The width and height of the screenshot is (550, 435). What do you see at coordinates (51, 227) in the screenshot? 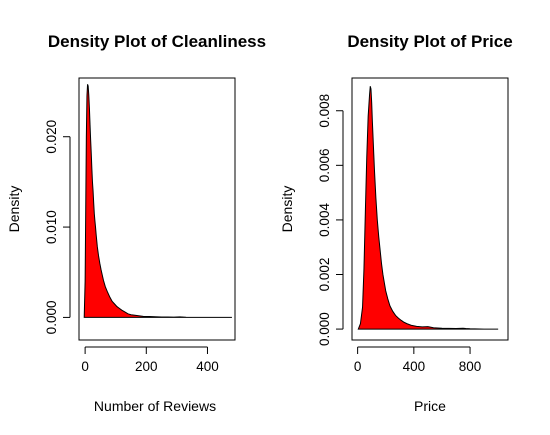
I see `y-tick-label: 0.010` at bounding box center [51, 227].